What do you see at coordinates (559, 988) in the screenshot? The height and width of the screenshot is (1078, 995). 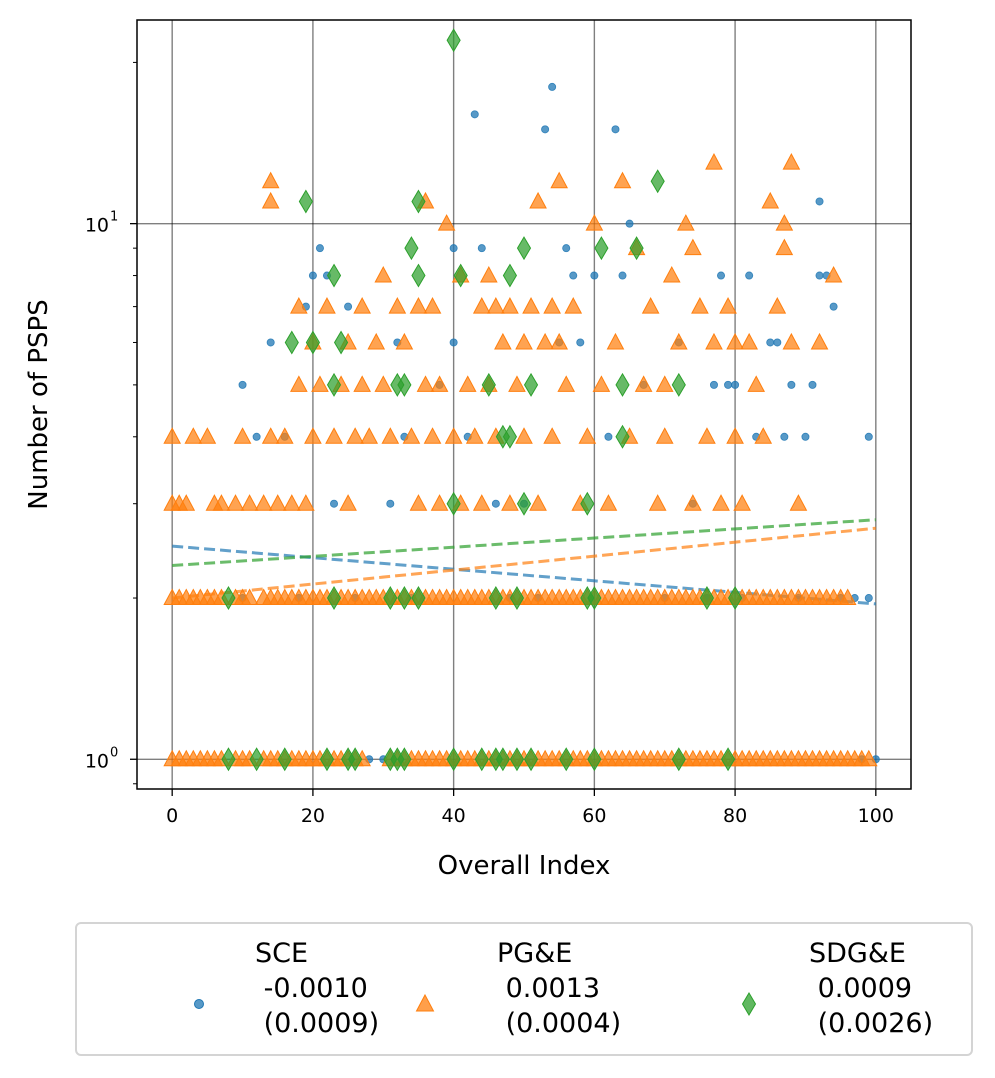 I see `legend-label-pge: PG&E 0.0013 (0.0004)` at bounding box center [559, 988].